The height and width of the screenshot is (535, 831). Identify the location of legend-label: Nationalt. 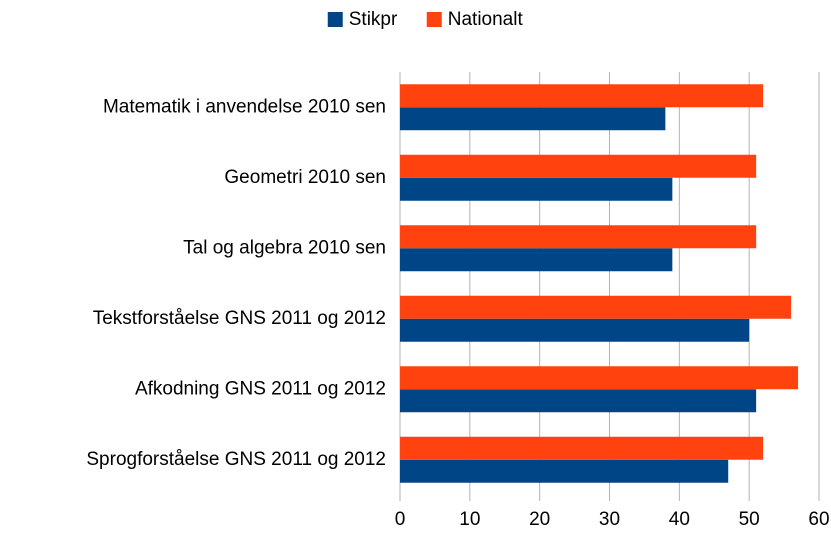
(486, 19).